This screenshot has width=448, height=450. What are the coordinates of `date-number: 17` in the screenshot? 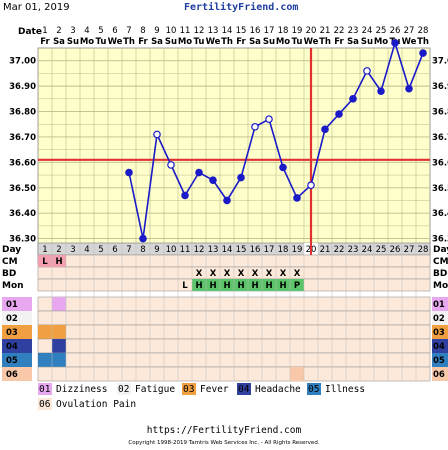 It's located at (269, 31).